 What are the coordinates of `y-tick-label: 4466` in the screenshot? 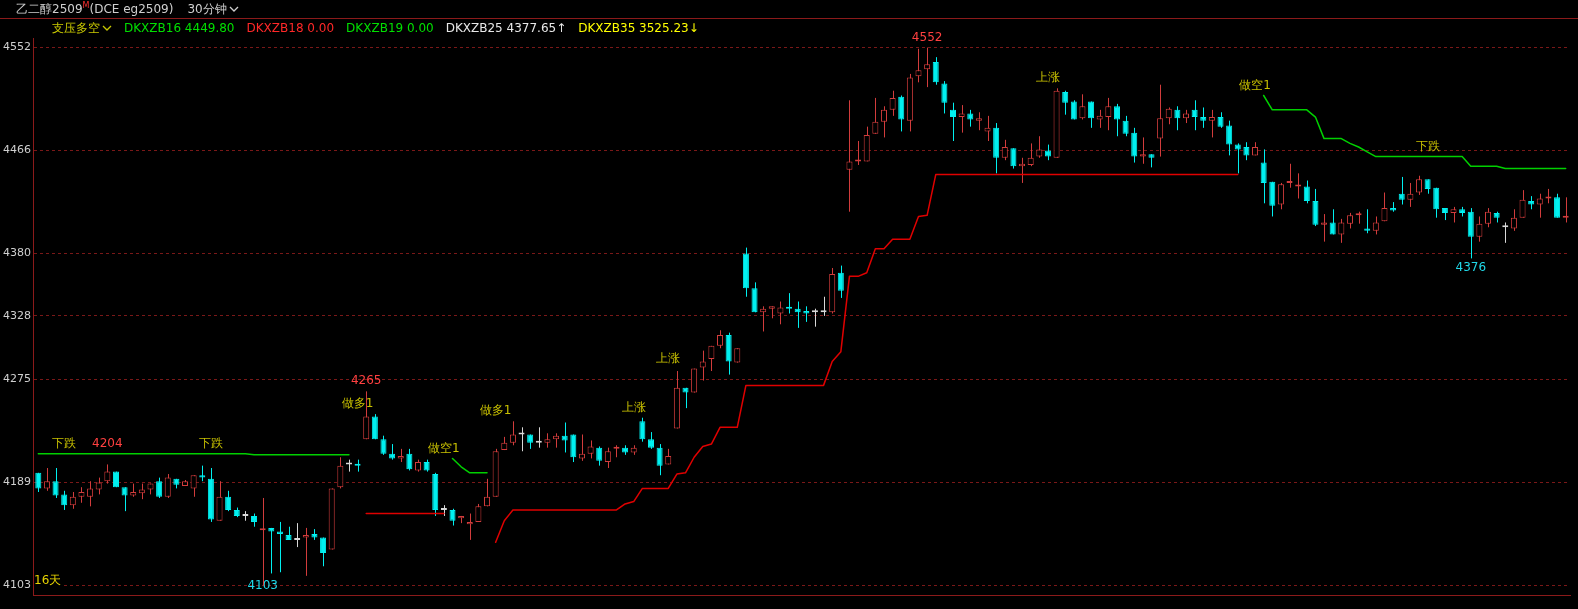 It's located at (16, 150).